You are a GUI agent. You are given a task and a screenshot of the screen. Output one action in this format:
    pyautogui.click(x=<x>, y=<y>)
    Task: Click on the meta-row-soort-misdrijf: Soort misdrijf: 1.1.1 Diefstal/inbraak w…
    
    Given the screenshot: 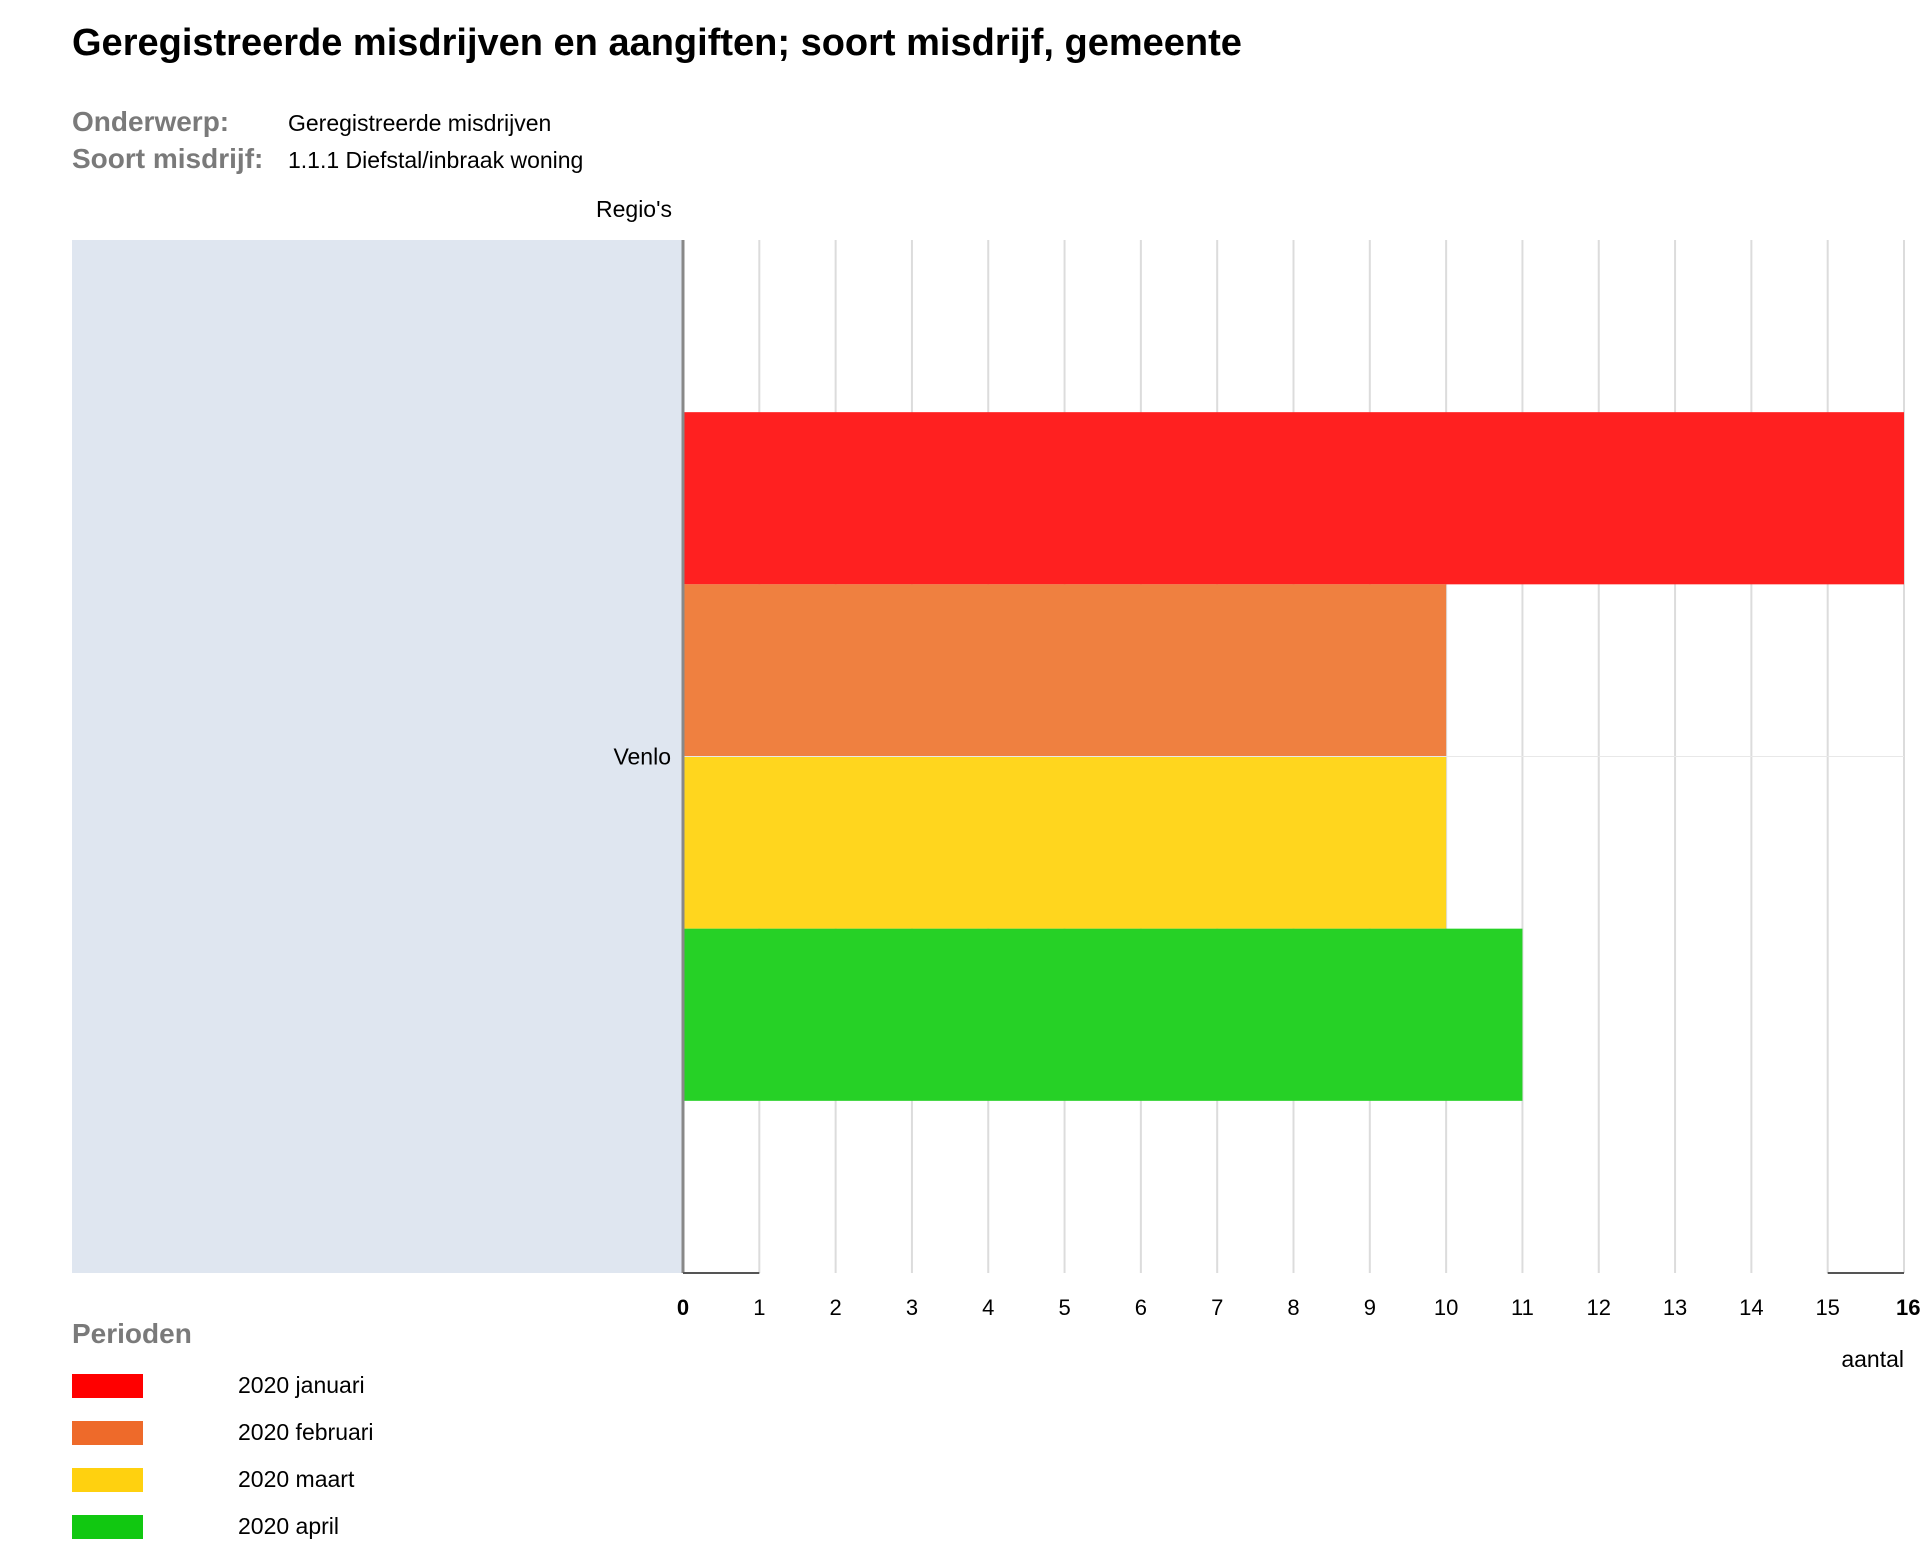 What is the action you would take?
    pyautogui.click(x=327, y=161)
    